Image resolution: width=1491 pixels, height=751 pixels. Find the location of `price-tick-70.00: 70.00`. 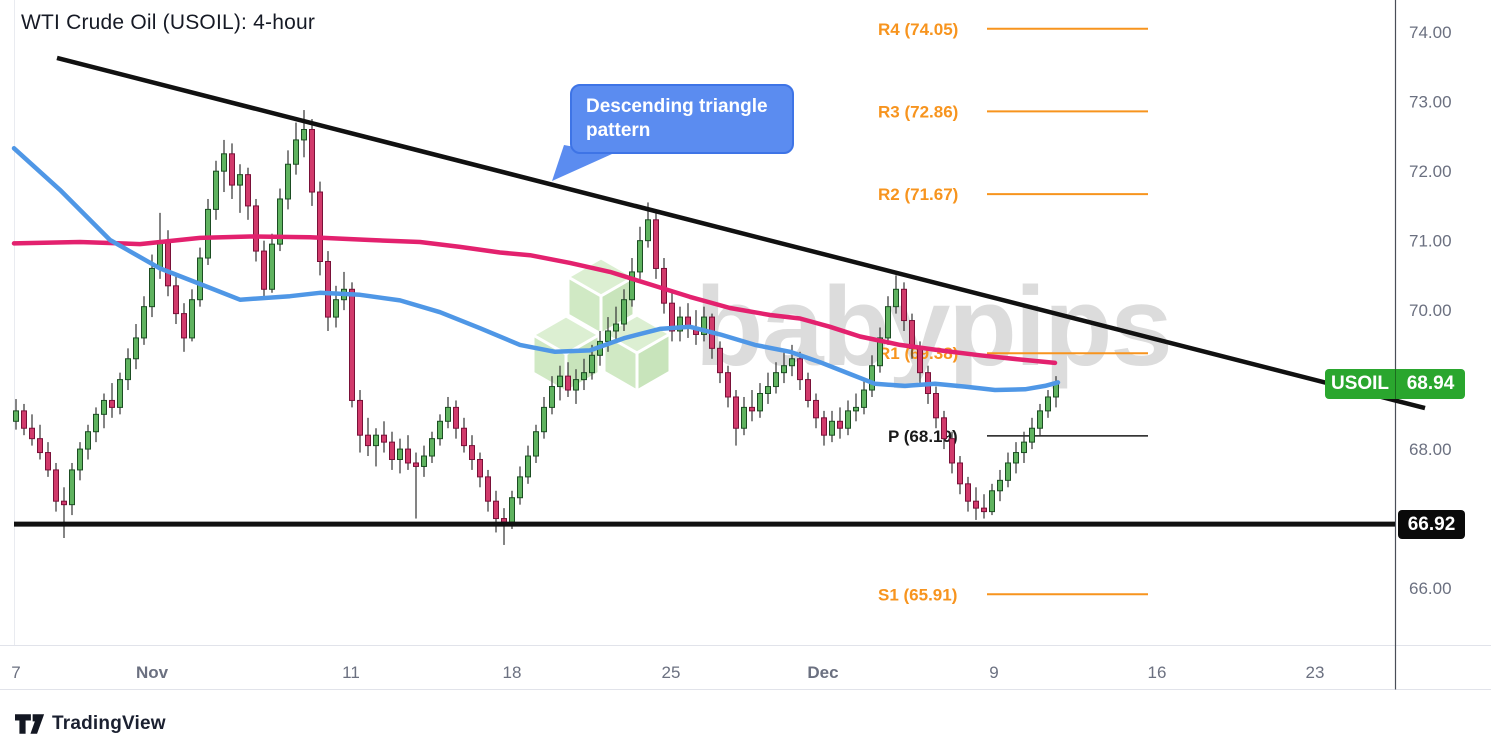

price-tick-70.00: 70.00 is located at coordinates (1430, 310).